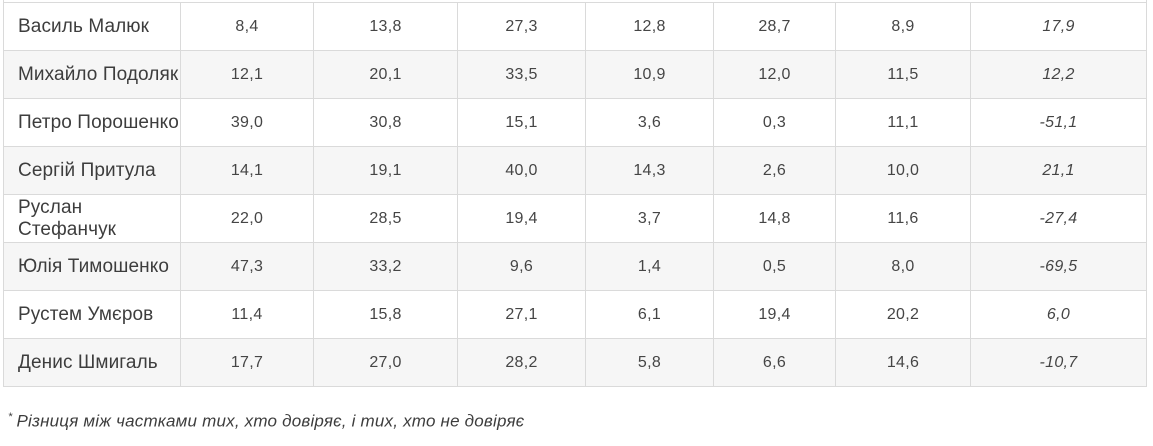  What do you see at coordinates (903, 170) in the screenshot?
I see `value-cell: 10,0` at bounding box center [903, 170].